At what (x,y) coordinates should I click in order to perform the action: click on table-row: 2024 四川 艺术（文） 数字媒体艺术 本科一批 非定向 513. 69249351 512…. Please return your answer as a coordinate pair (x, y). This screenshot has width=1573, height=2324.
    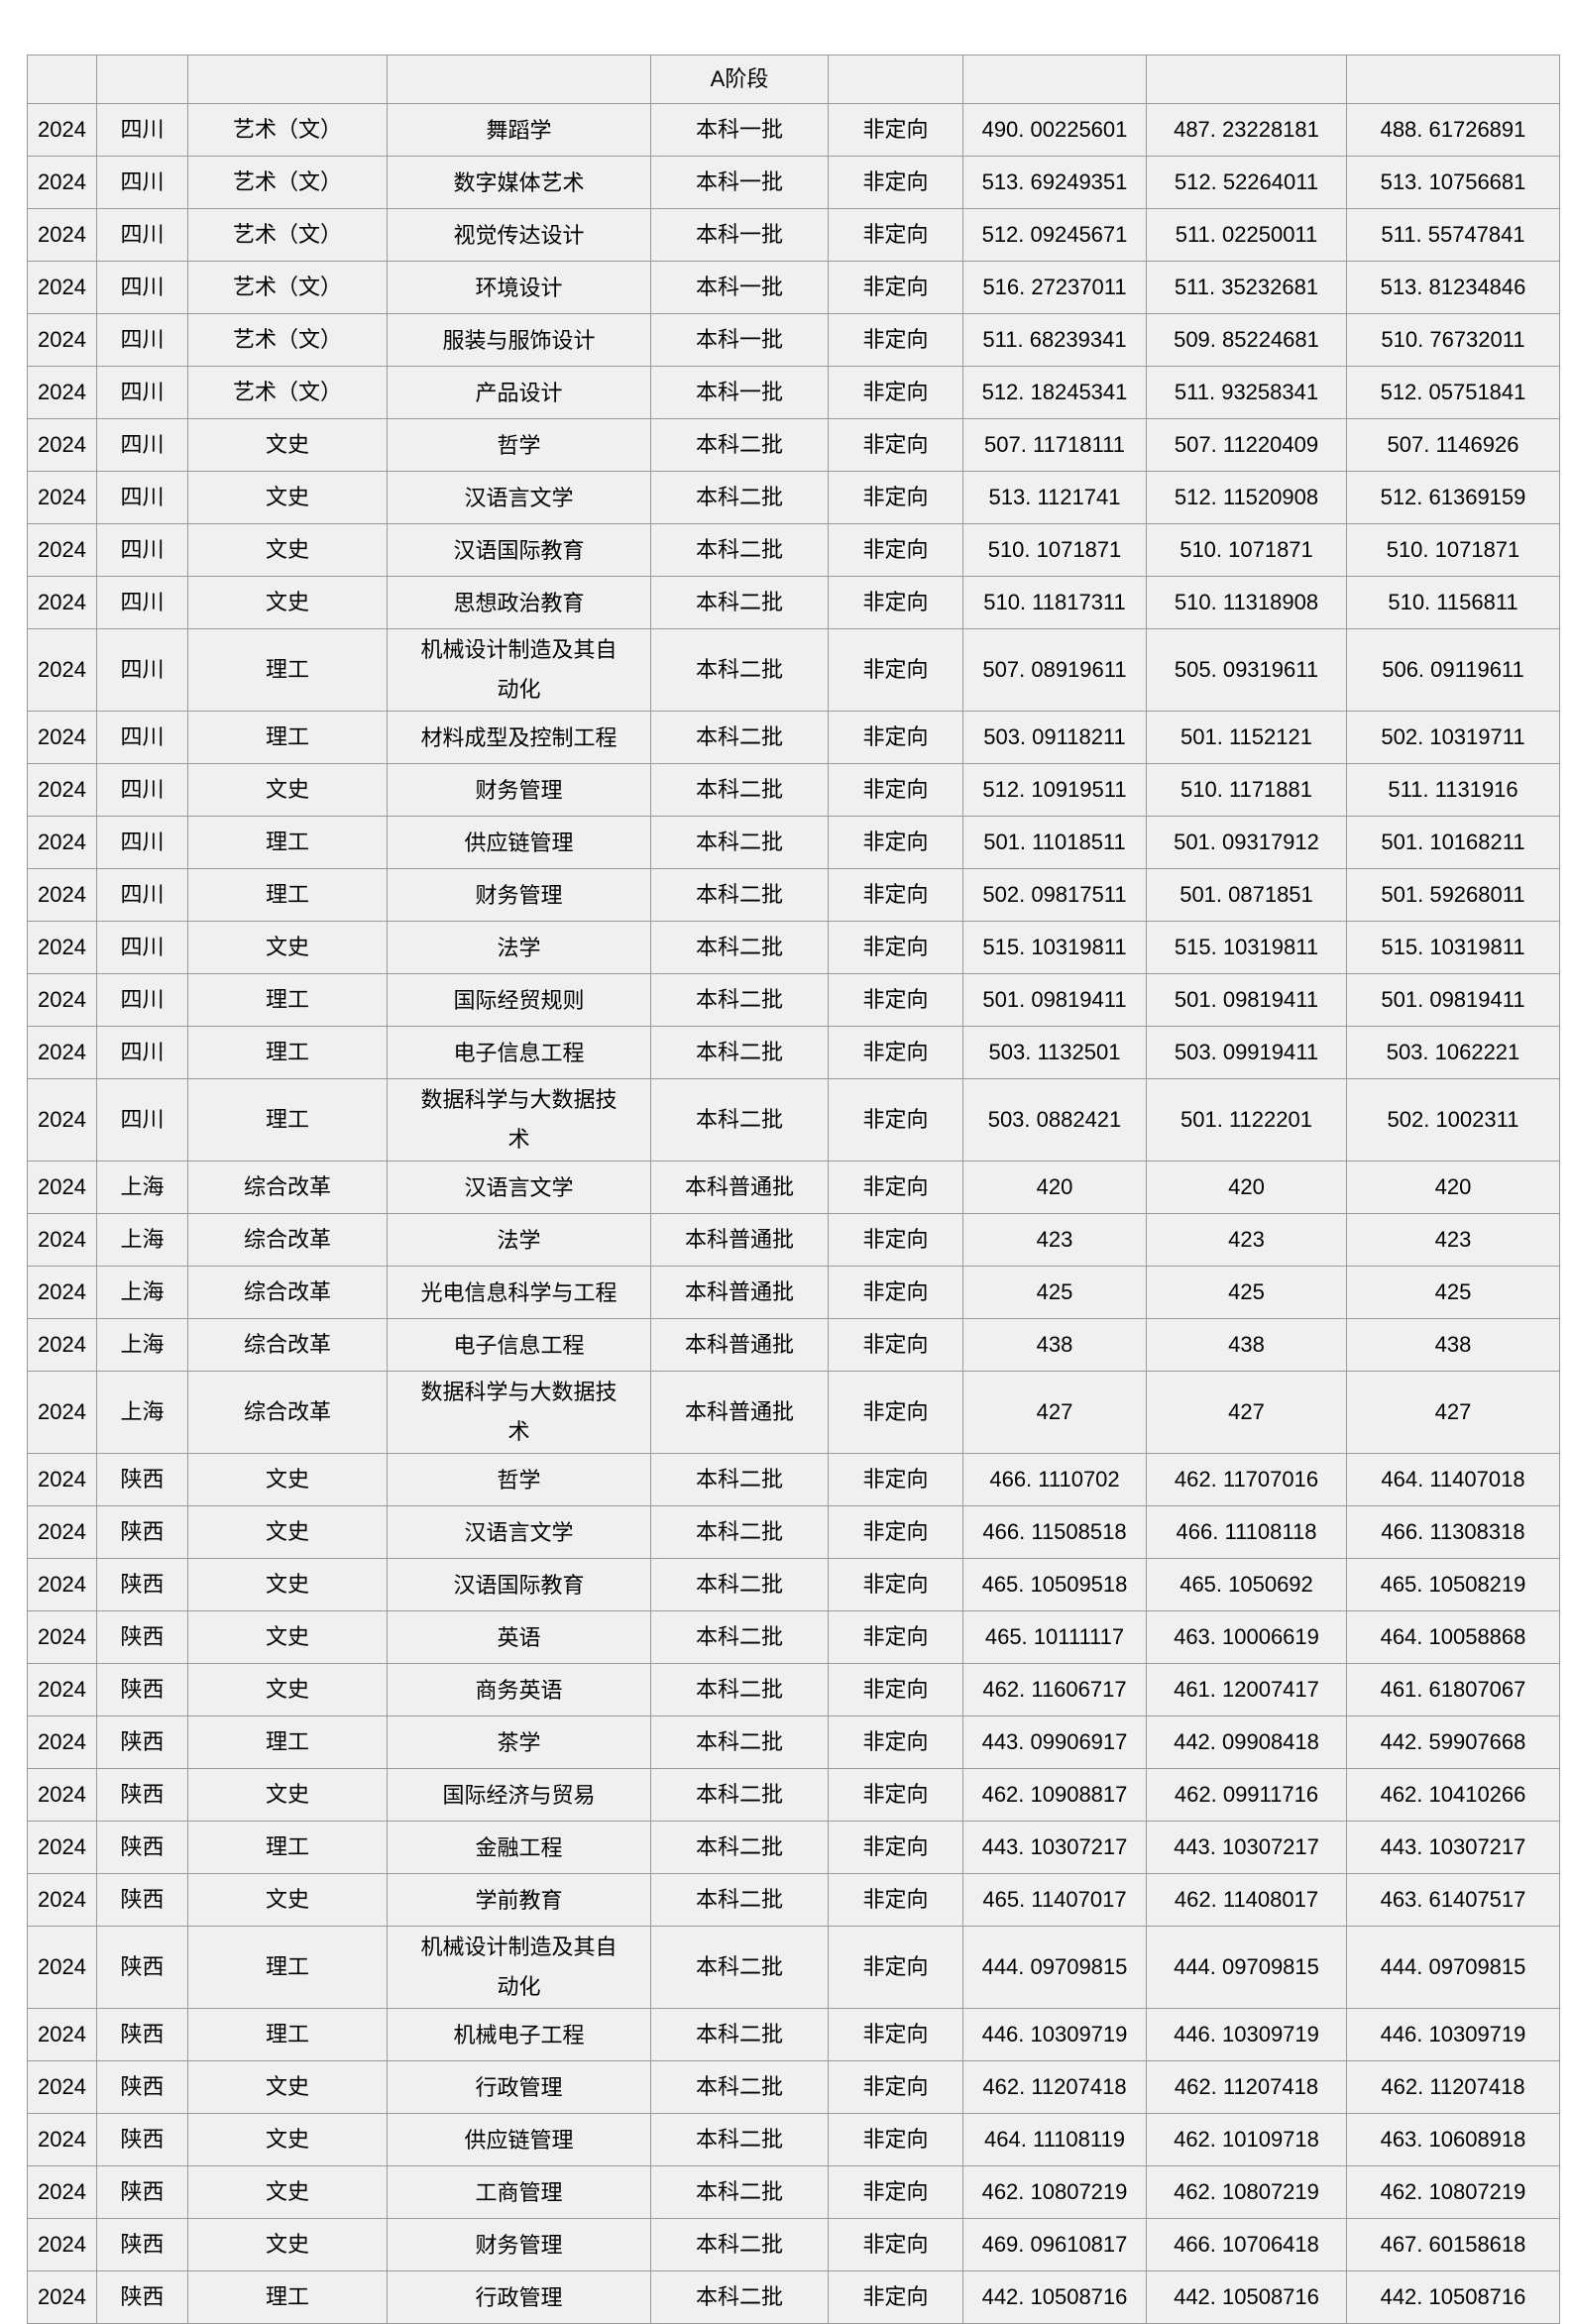
    Looking at the image, I should click on (794, 182).